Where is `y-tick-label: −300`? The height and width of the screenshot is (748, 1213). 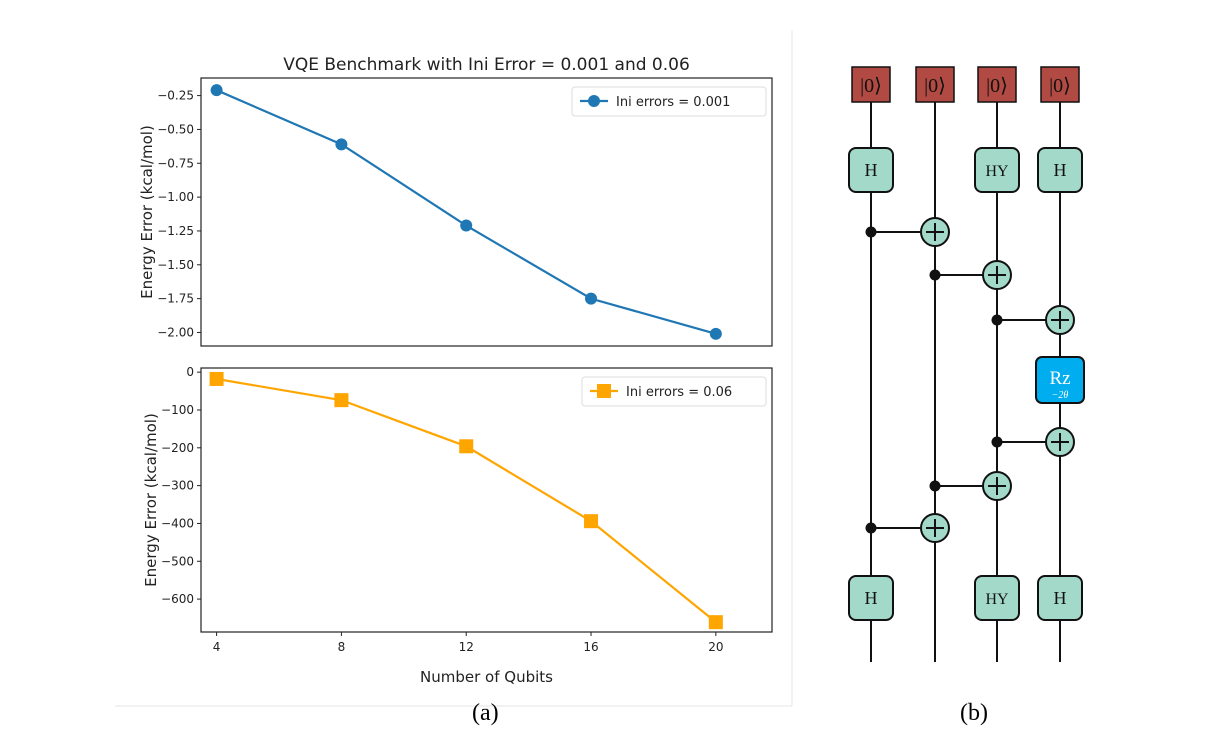
y-tick-label: −300 is located at coordinates (177, 486).